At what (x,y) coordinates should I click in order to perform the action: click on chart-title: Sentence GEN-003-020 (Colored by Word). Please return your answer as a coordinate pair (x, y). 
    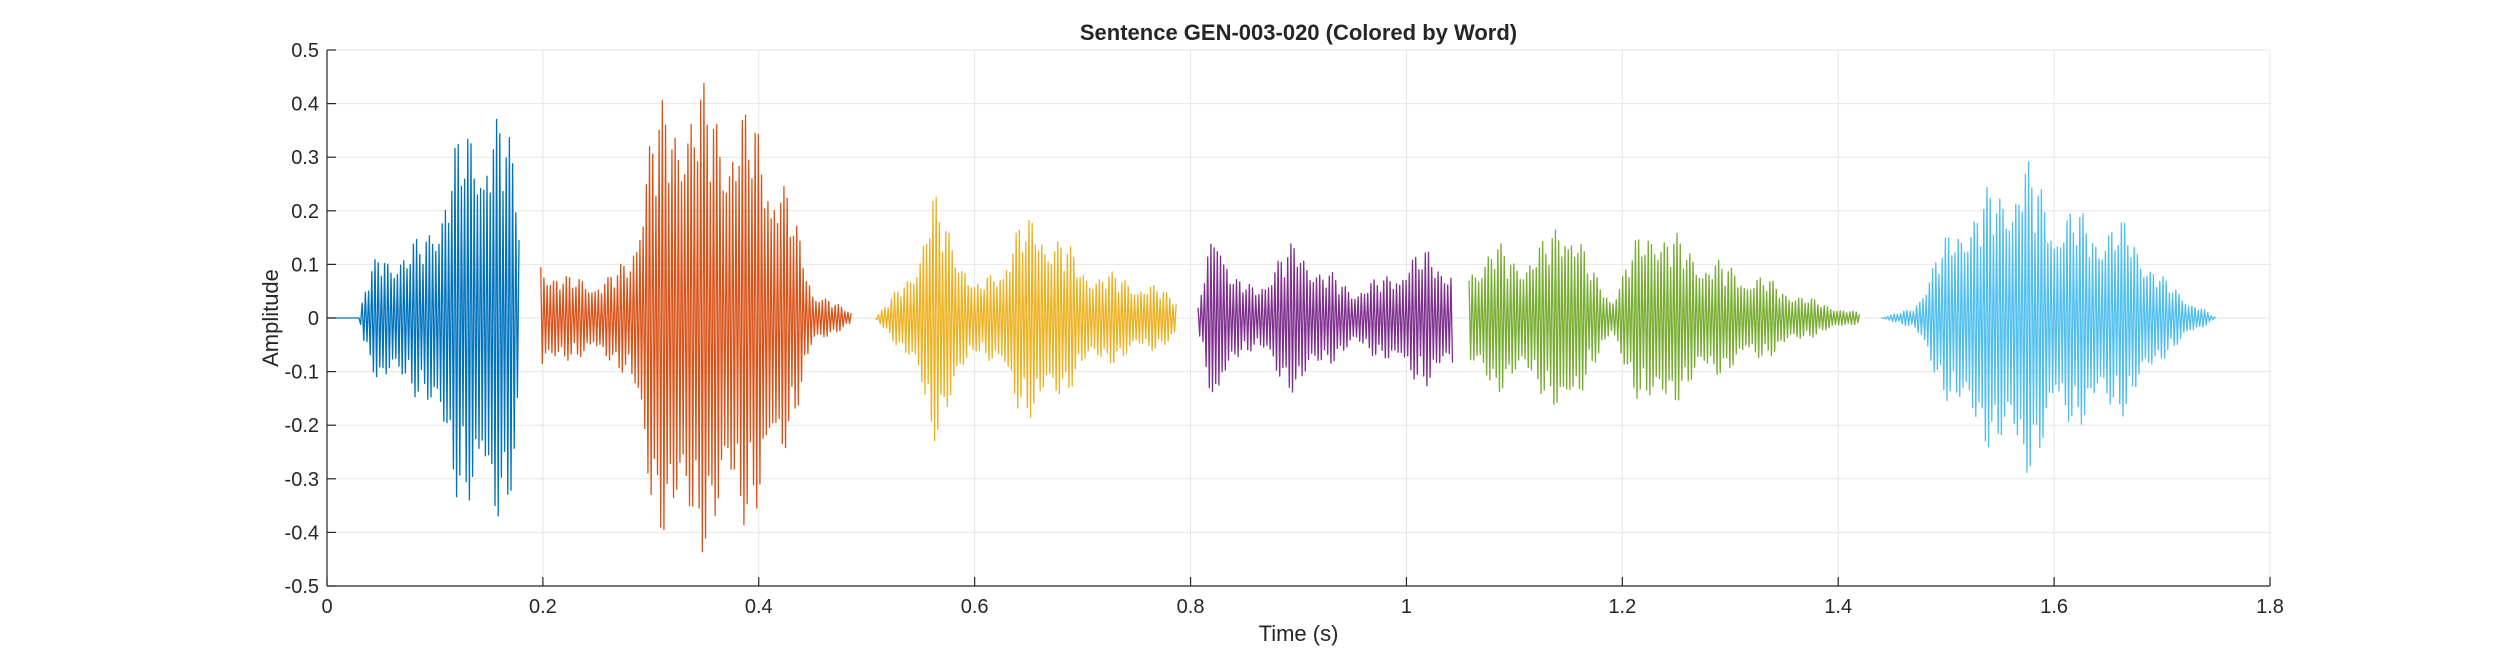
    Looking at the image, I should click on (1298, 32).